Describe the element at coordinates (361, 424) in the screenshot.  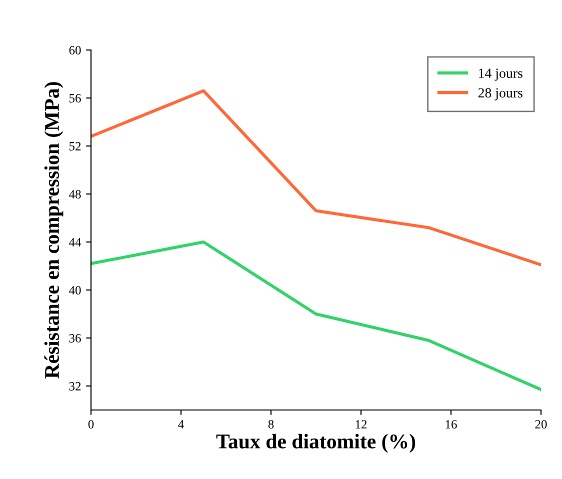
I see `x-tick-label: 12` at that location.